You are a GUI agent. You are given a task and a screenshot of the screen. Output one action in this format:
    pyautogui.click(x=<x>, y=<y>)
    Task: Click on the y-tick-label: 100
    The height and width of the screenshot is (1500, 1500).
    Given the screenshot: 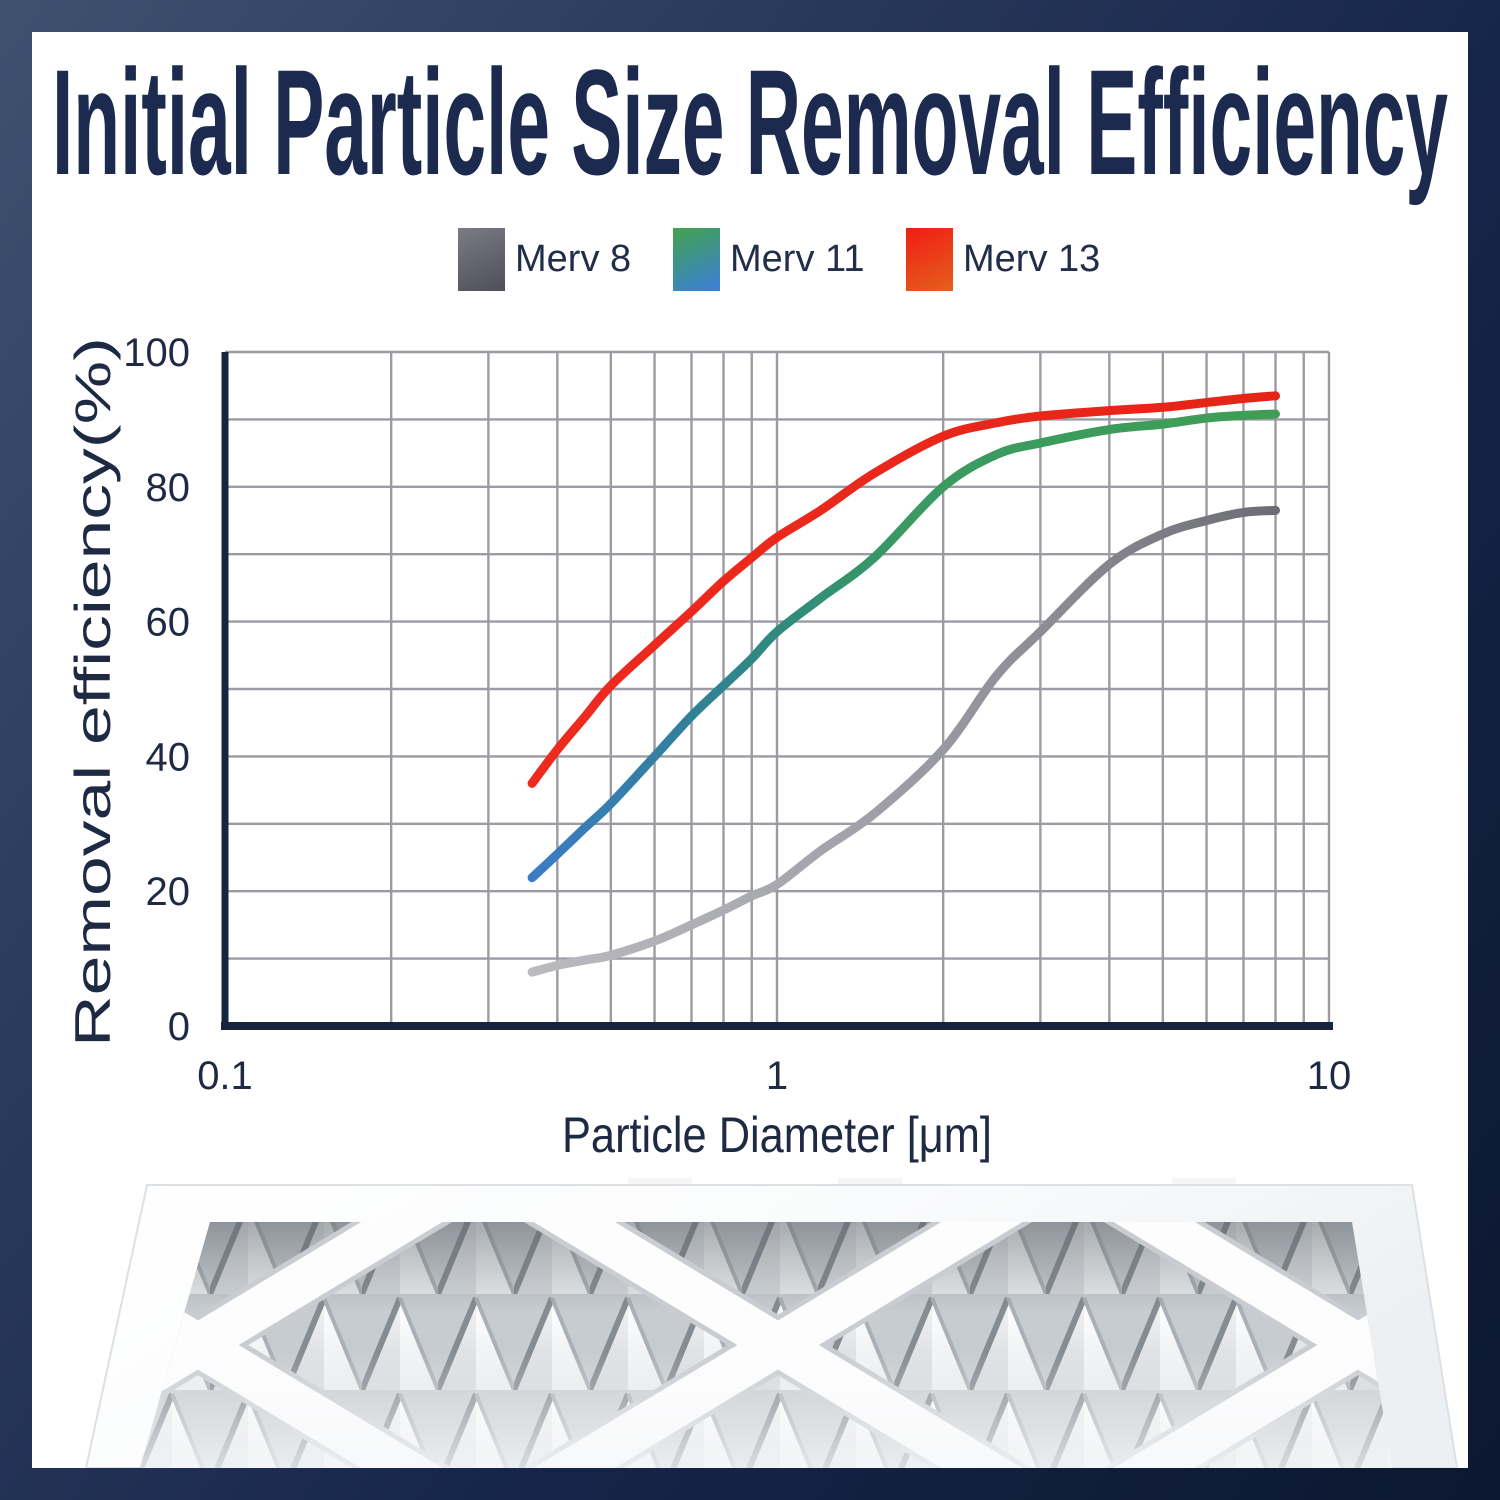 What is the action you would take?
    pyautogui.click(x=156, y=353)
    